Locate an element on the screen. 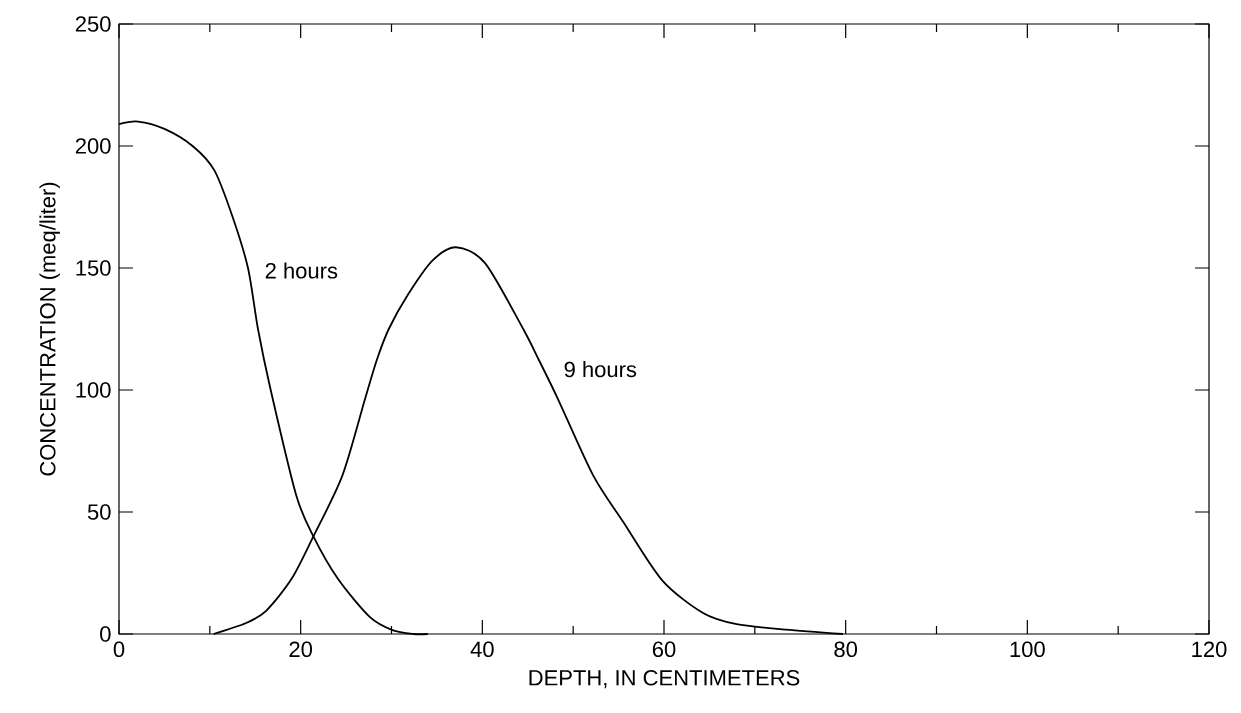  x-tick-label: 0 is located at coordinates (119, 649).